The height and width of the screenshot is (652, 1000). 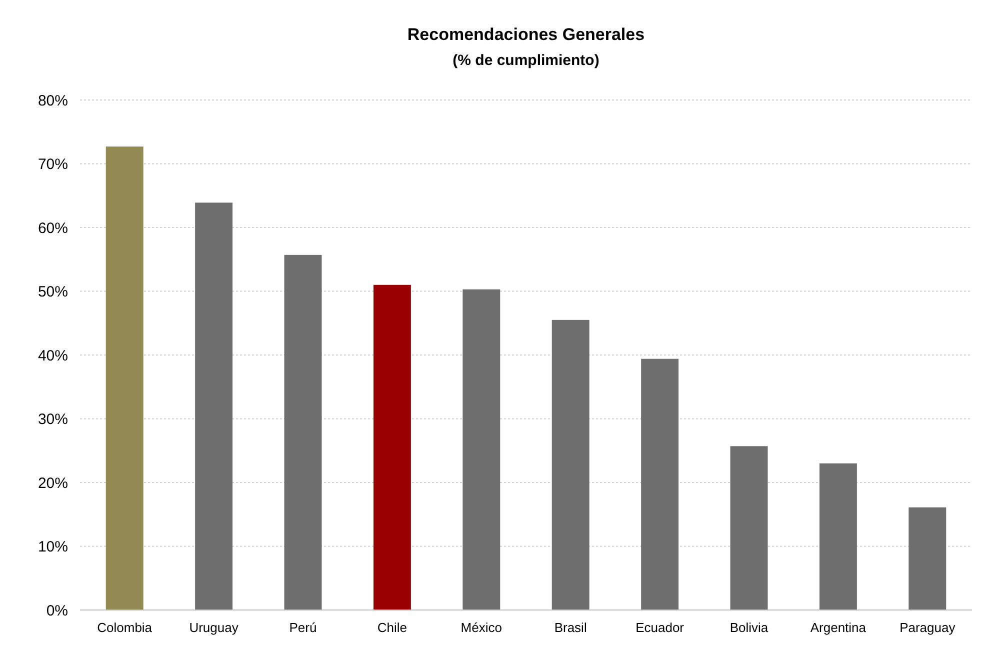 I want to click on x-tick-label: Argentina, so click(x=838, y=627).